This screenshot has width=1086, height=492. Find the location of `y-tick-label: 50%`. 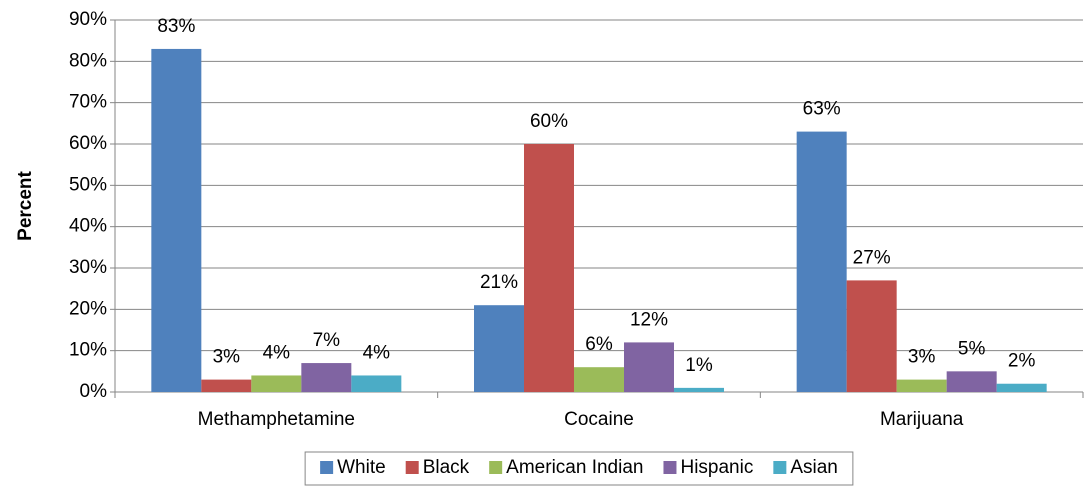

y-tick-label: 50% is located at coordinates (88, 184).